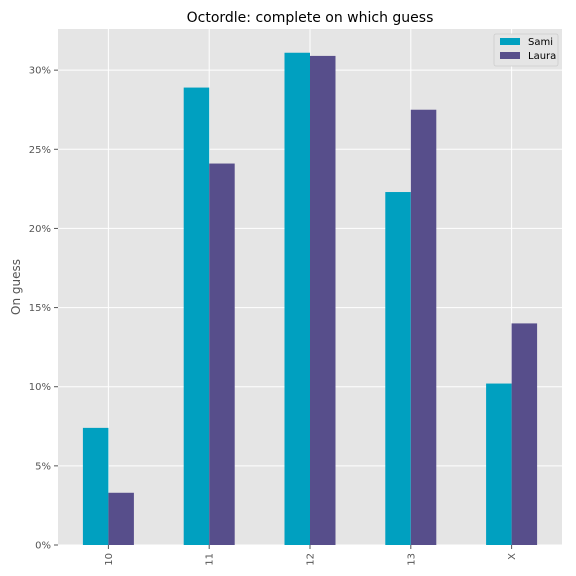 The width and height of the screenshot is (576, 576). What do you see at coordinates (43, 546) in the screenshot?
I see `y-tick-label: 0%` at bounding box center [43, 546].